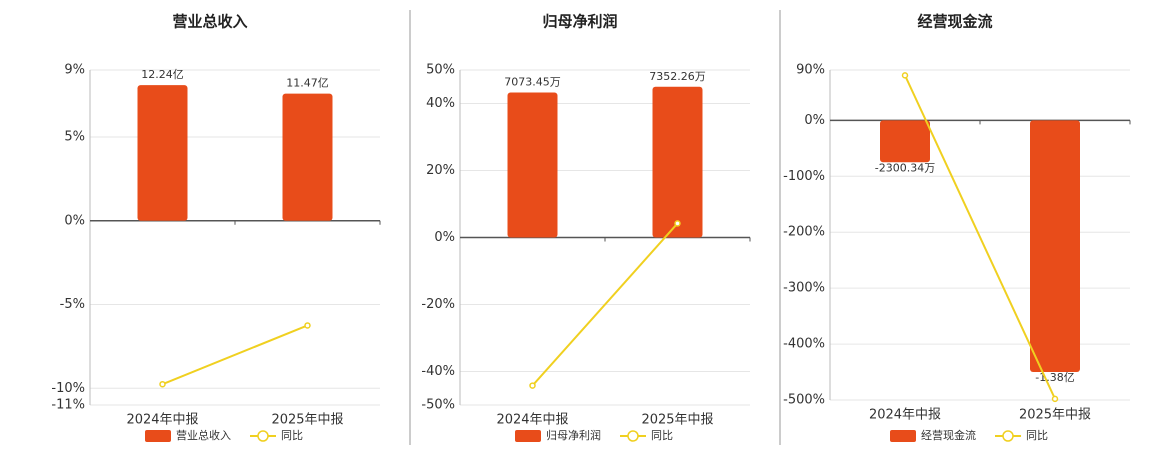 The height and width of the screenshot is (450, 1160). What do you see at coordinates (440, 170) in the screenshot?
I see `y-tick-label: 20%` at bounding box center [440, 170].